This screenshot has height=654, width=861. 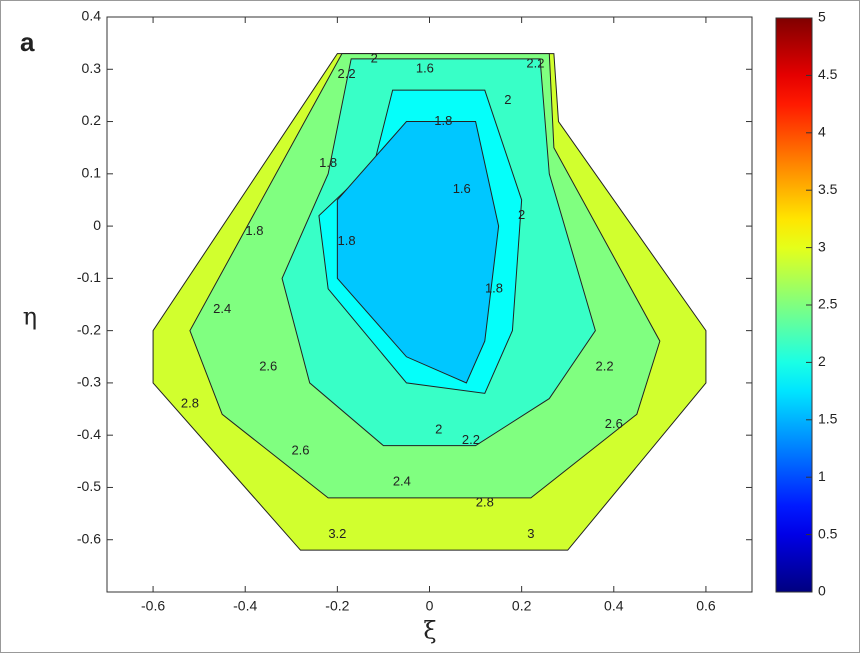 I want to click on colorbar-tick-label: 3.5, so click(x=828, y=189).